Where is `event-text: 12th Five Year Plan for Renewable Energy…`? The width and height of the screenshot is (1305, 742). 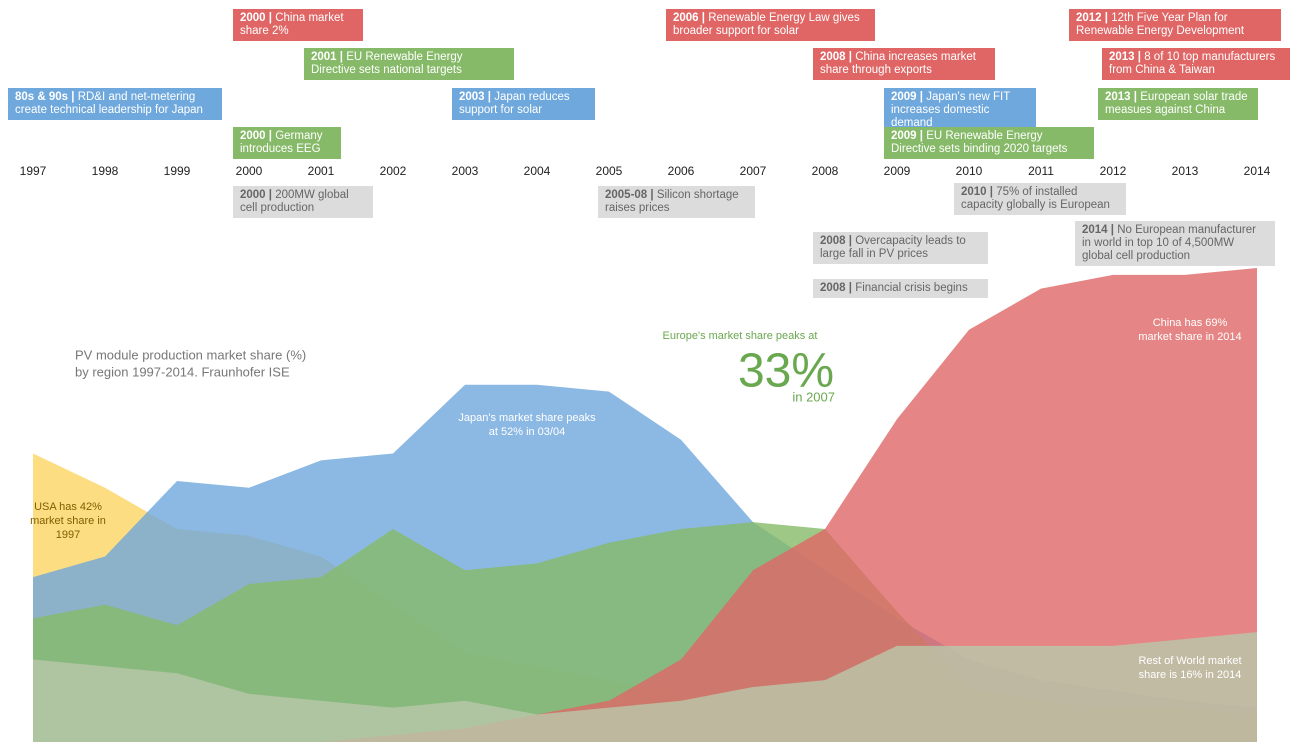
event-text: 12th Five Year Plan for Renewable Energy… is located at coordinates (1160, 24).